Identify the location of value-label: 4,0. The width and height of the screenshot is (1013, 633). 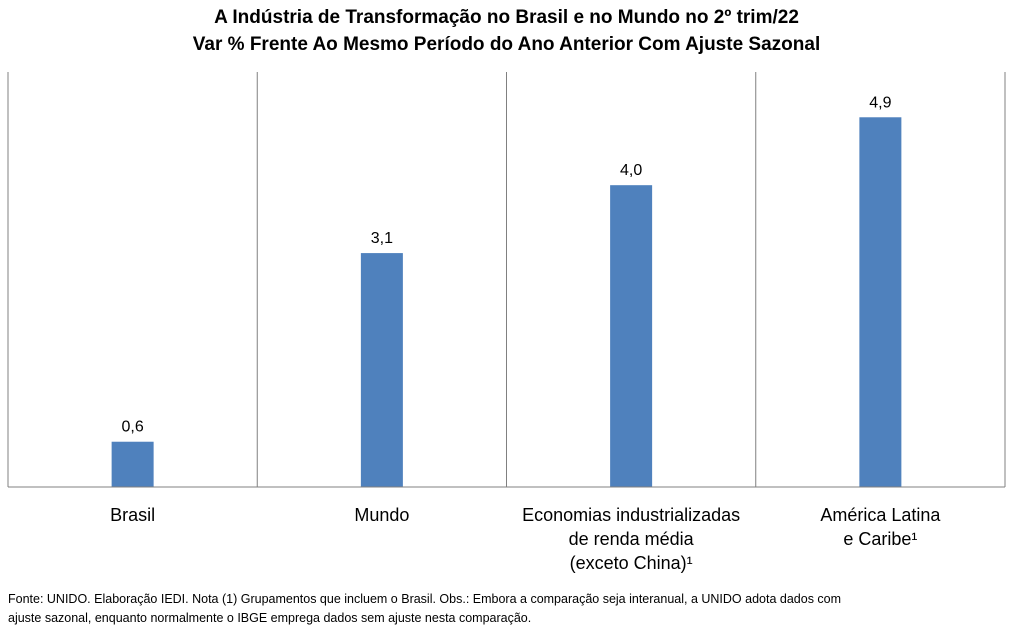
(631, 170).